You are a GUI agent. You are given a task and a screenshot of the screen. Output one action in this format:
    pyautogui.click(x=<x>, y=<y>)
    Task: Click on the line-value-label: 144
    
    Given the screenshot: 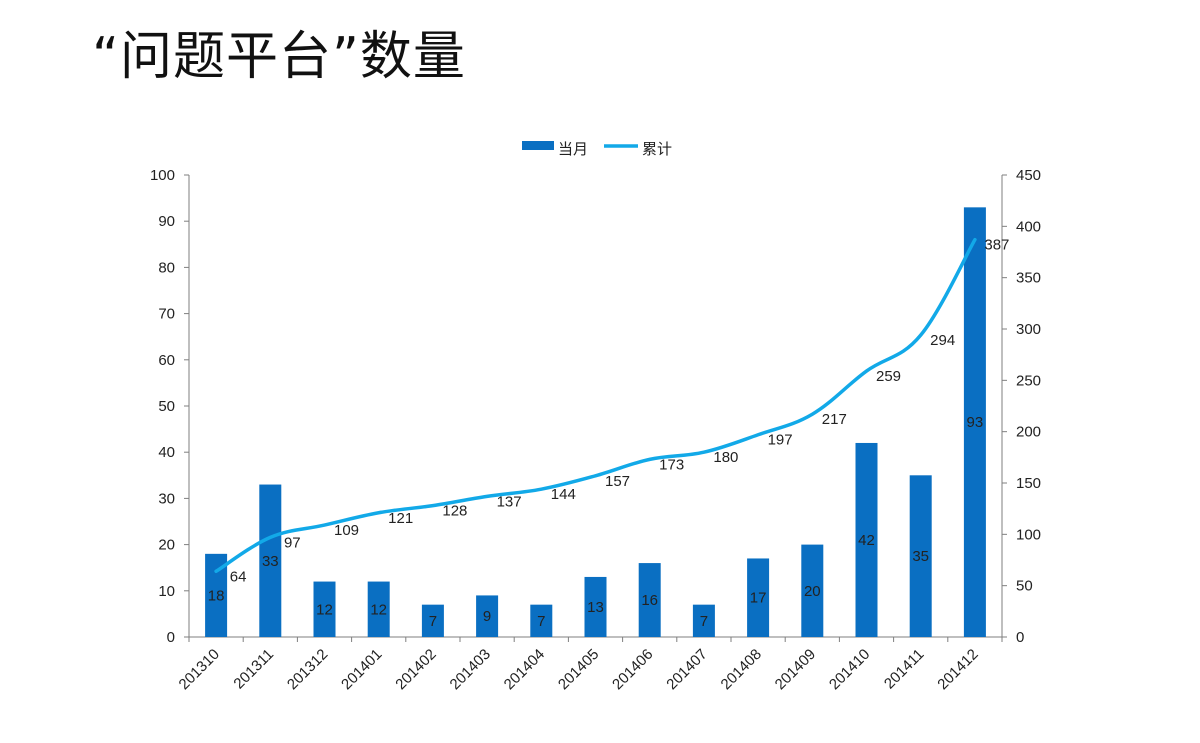 What is the action you would take?
    pyautogui.click(x=563, y=494)
    